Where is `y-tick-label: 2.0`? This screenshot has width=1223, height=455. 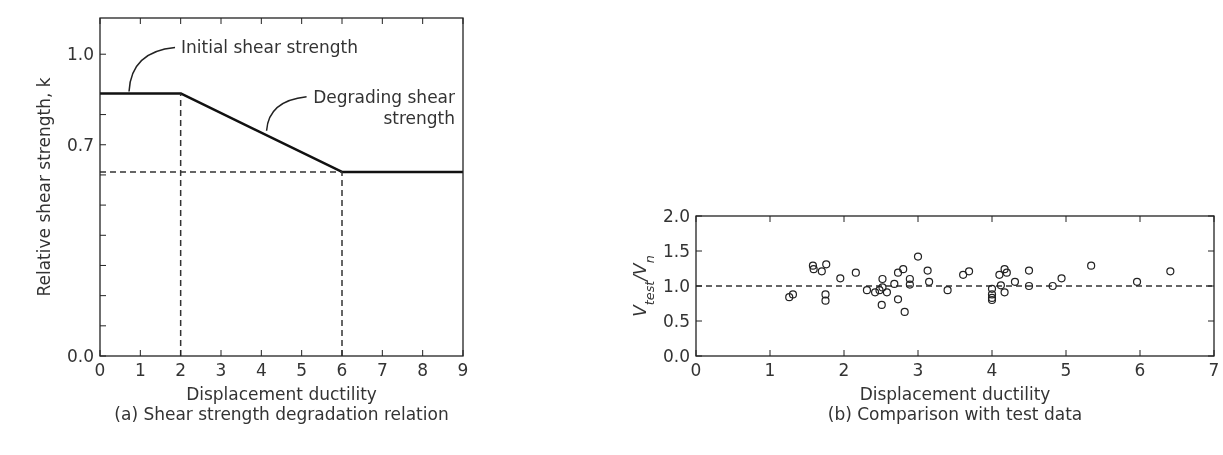 y-tick-label: 2.0 is located at coordinates (676, 215).